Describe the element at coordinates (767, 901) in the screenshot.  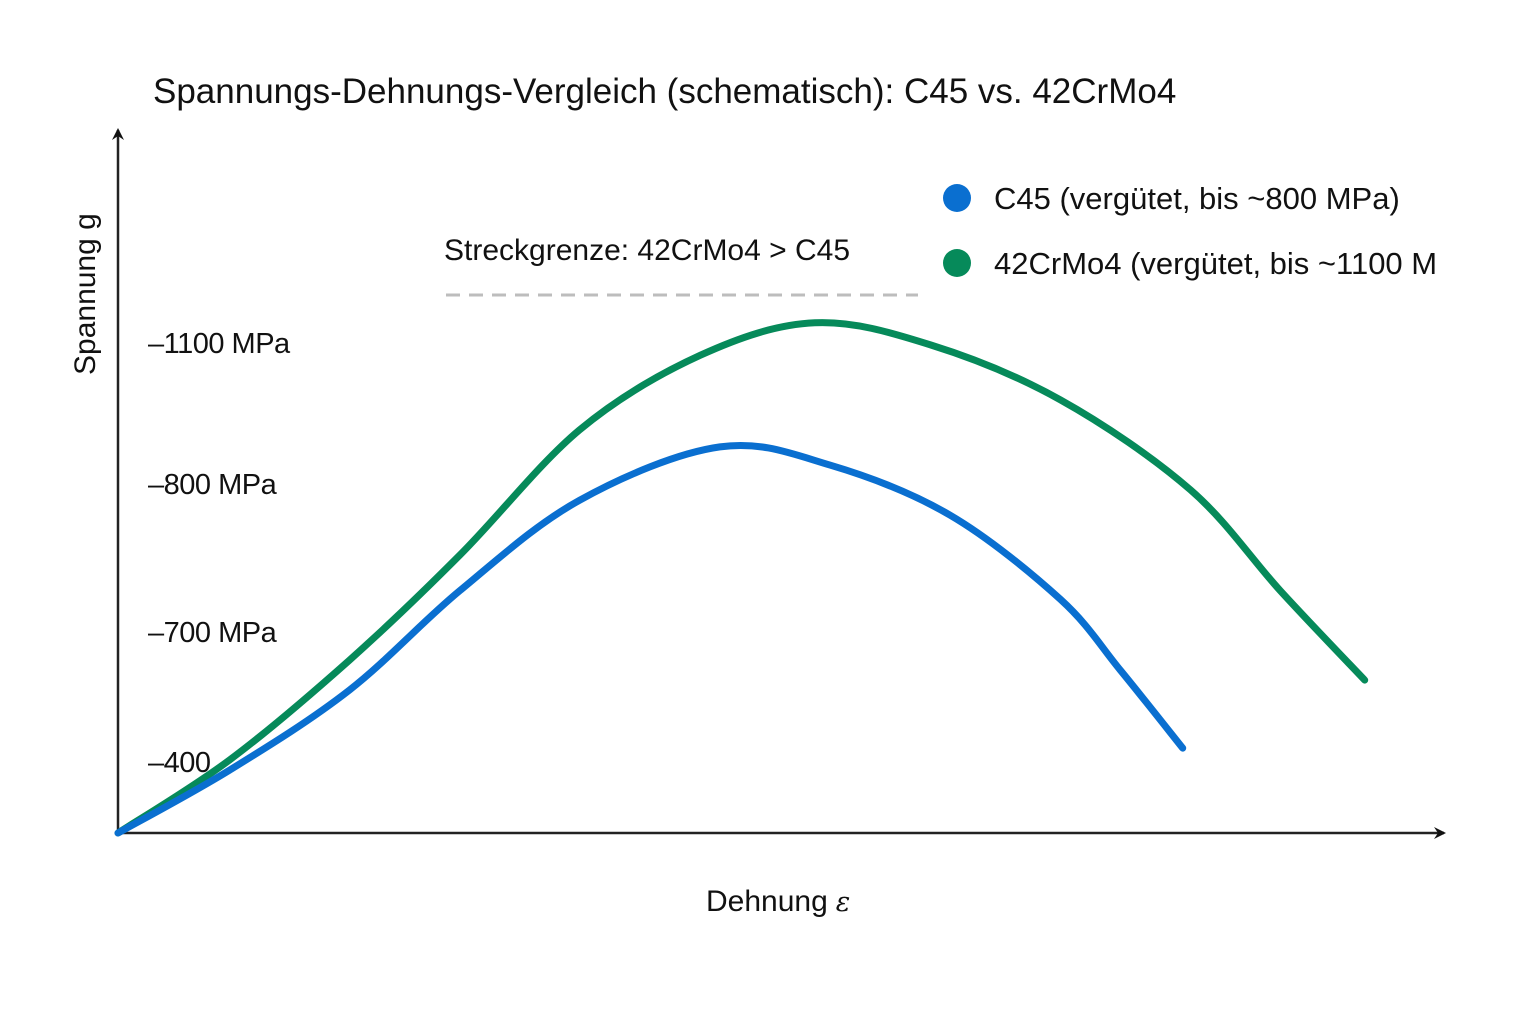
I see `x-axis-label-text: Dehnung` at that location.